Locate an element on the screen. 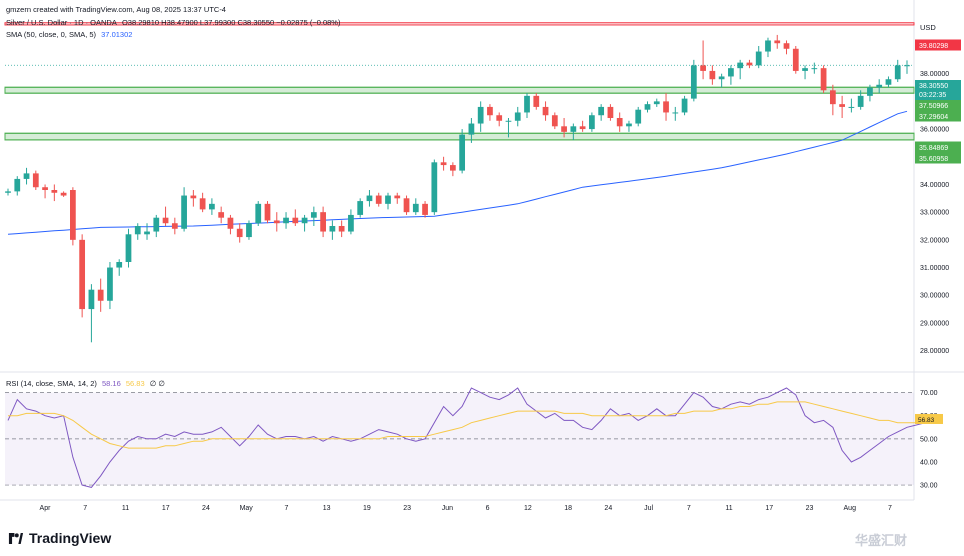  rsi-ma-badge is located at coordinates (929, 418).